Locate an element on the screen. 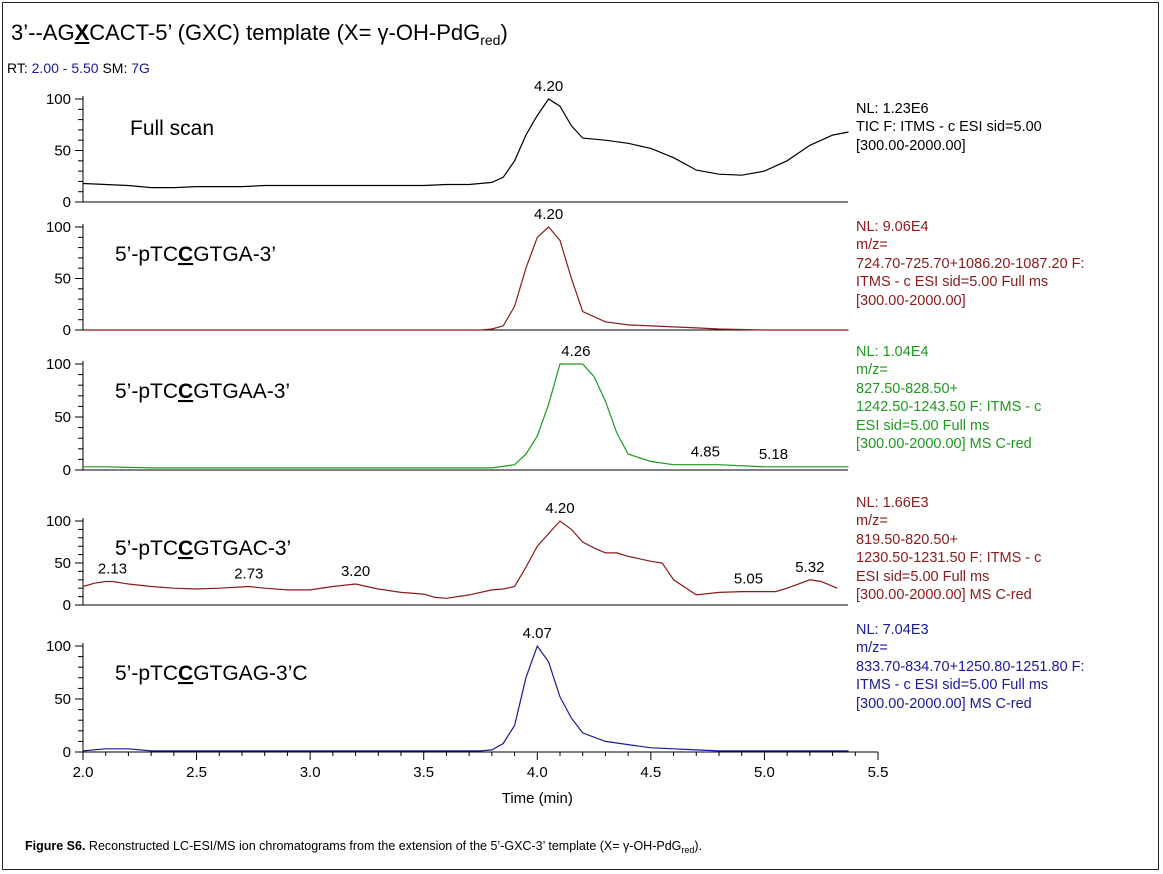  compound-label: Full scan is located at coordinates (172, 128).